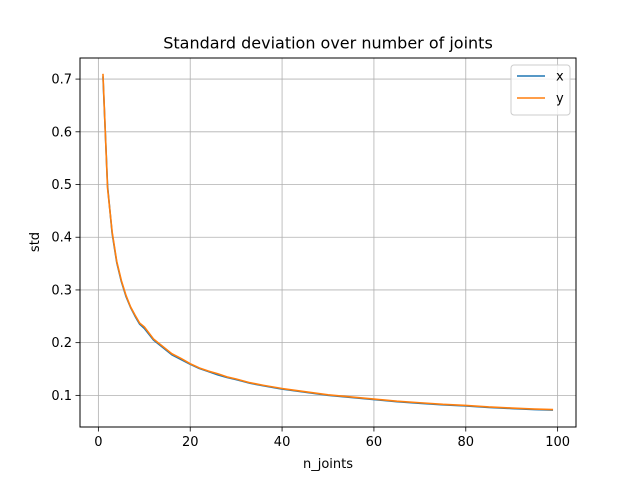 Image resolution: width=640 pixels, height=480 pixels. I want to click on x-tick-label: 80, so click(466, 442).